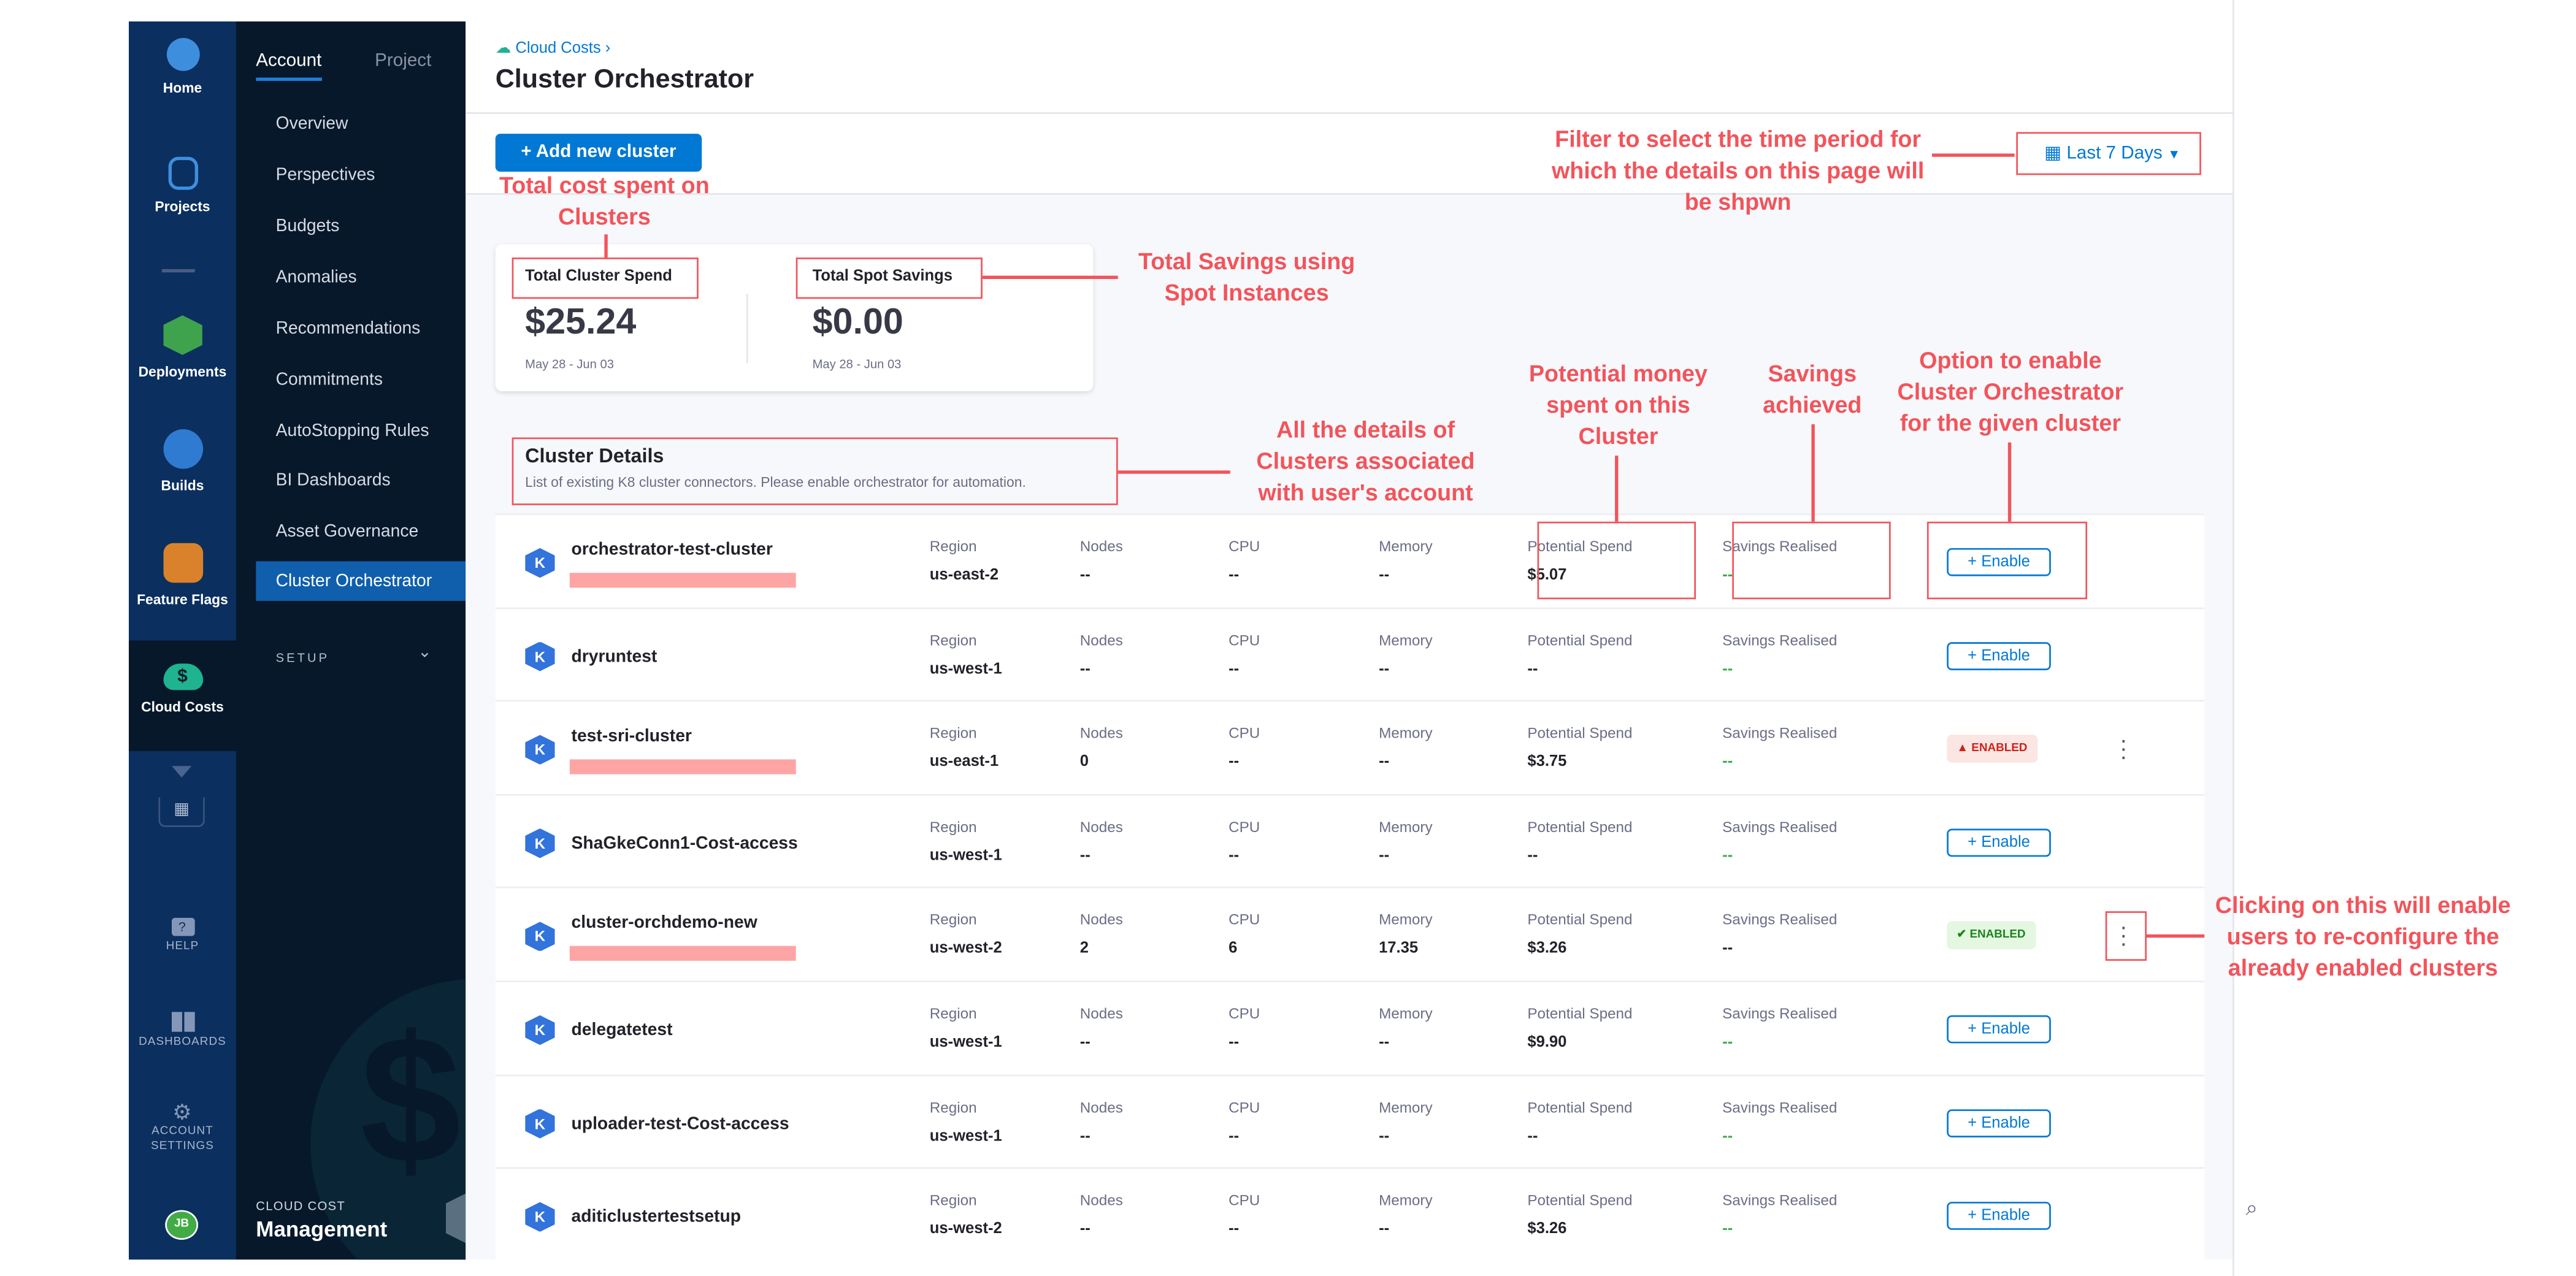 This screenshot has width=2576, height=1276. I want to click on sidebar-item-perspectives: Perspectives, so click(325, 175).